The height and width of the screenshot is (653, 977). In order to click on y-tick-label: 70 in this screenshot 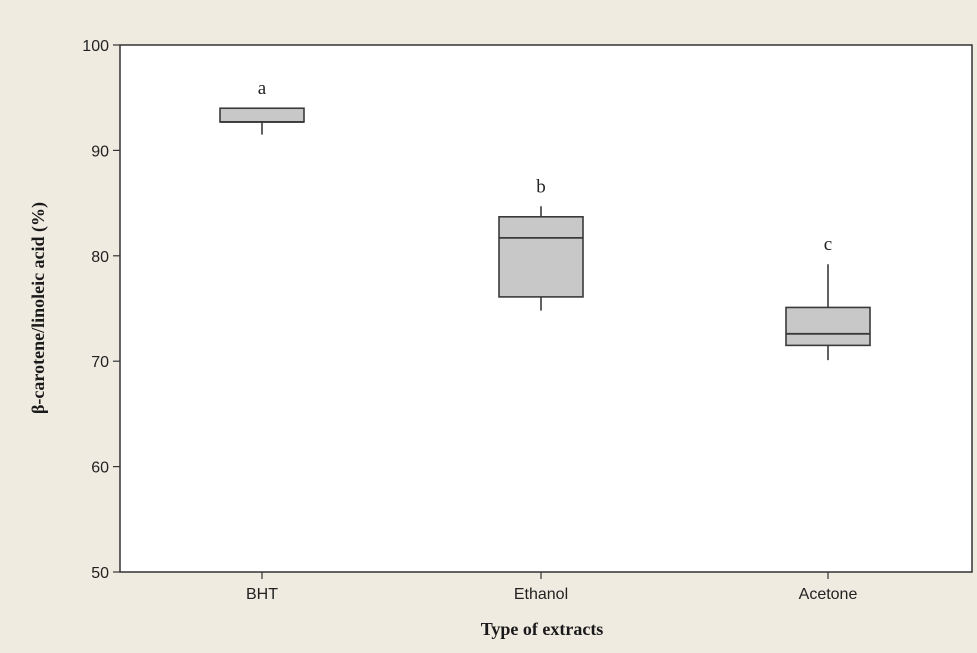, I will do `click(100, 362)`.